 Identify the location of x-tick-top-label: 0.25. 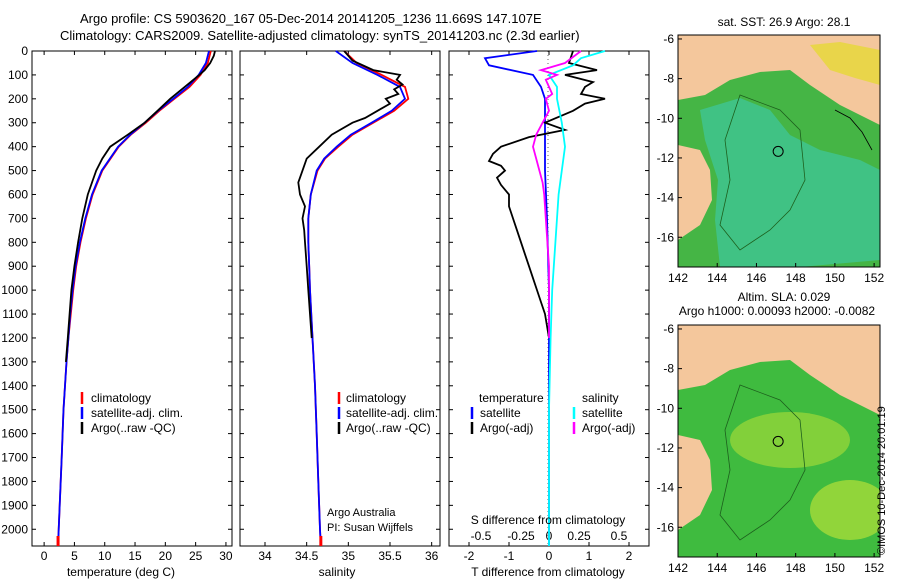
(579, 536).